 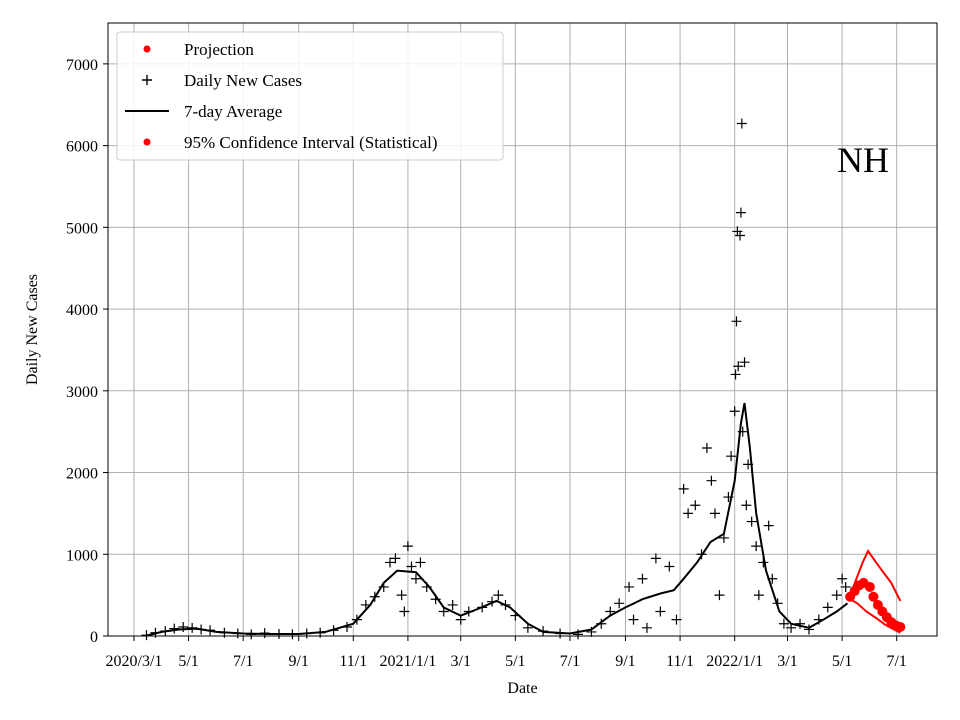 What do you see at coordinates (147, 80) in the screenshot?
I see `legend-marker-plus` at bounding box center [147, 80].